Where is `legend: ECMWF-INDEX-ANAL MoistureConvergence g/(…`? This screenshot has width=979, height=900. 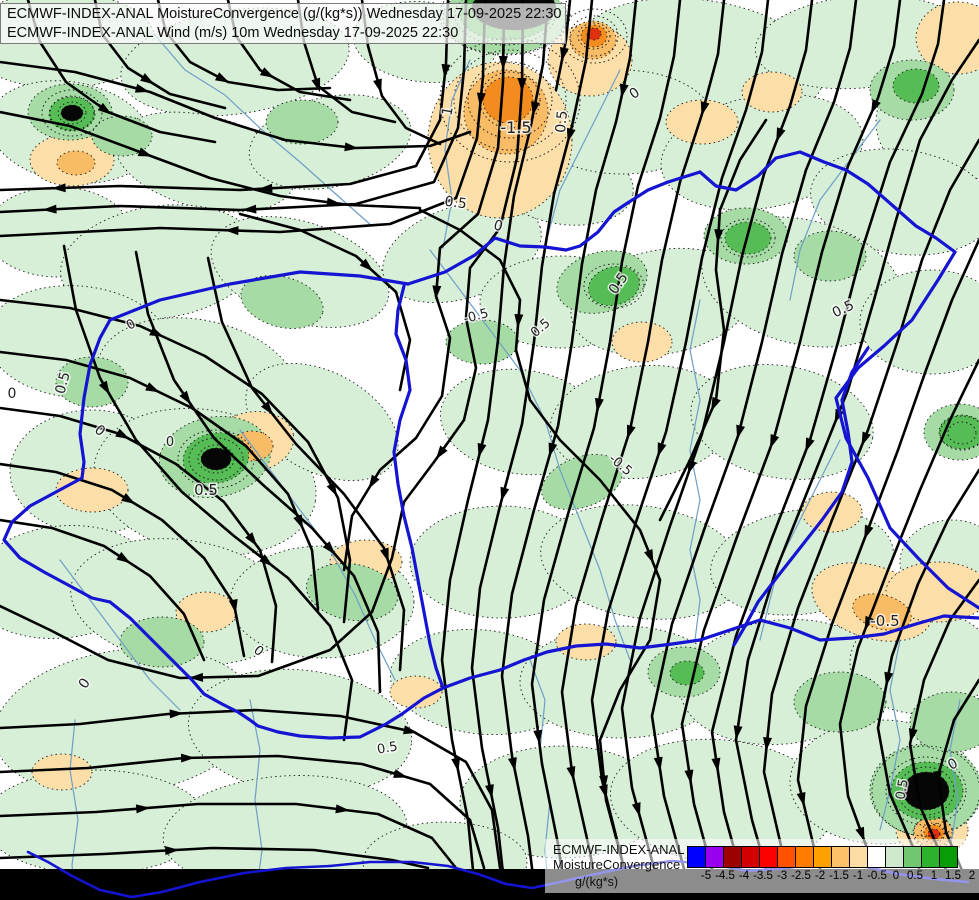 legend: ECMWF-INDEX-ANAL MoistureConvergence g/(… is located at coordinates (762, 866).